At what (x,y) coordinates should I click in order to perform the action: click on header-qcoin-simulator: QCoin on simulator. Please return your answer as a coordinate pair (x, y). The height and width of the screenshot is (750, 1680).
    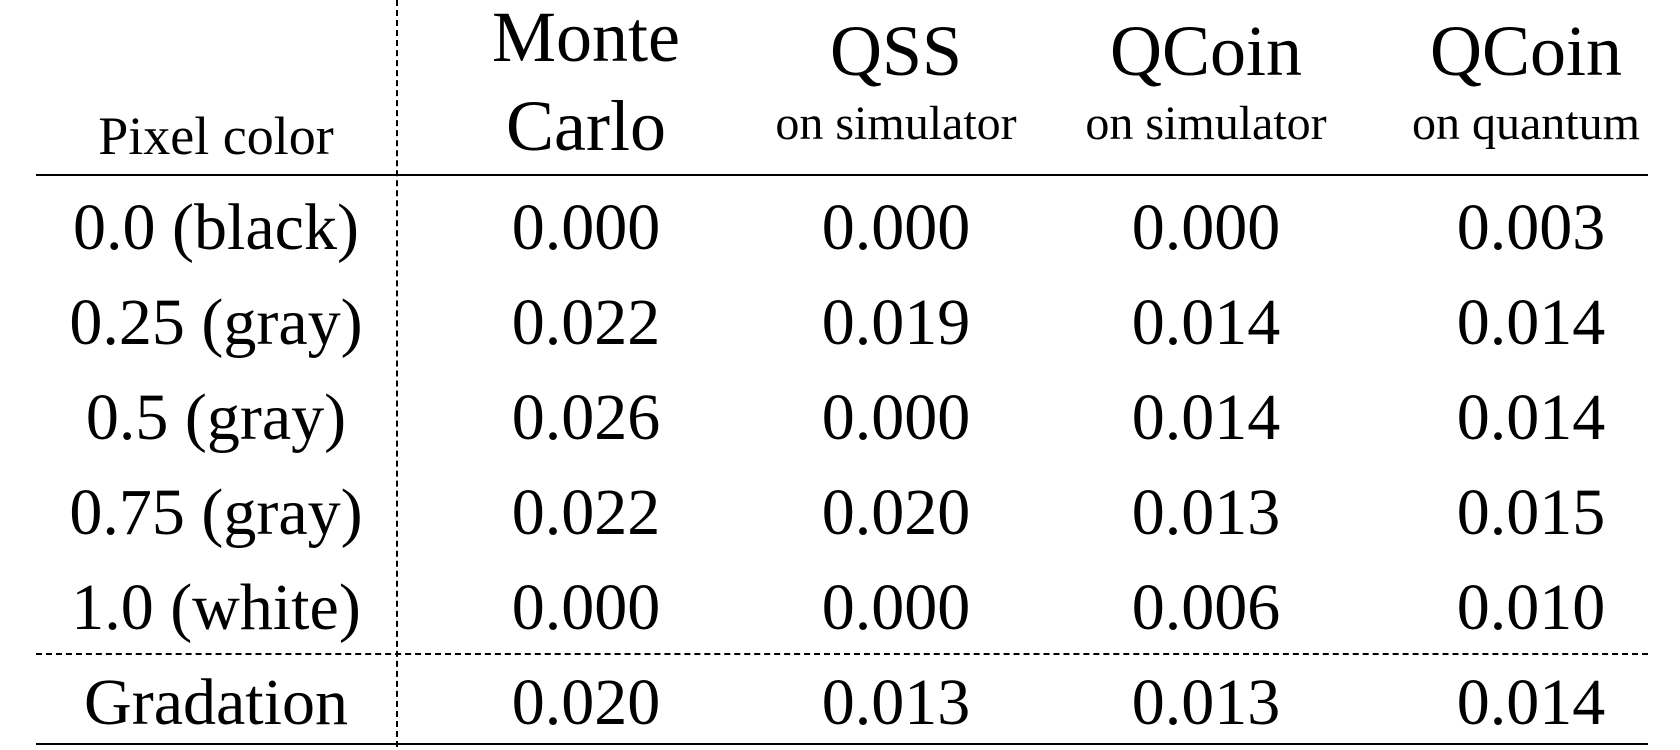
    Looking at the image, I should click on (1206, 87).